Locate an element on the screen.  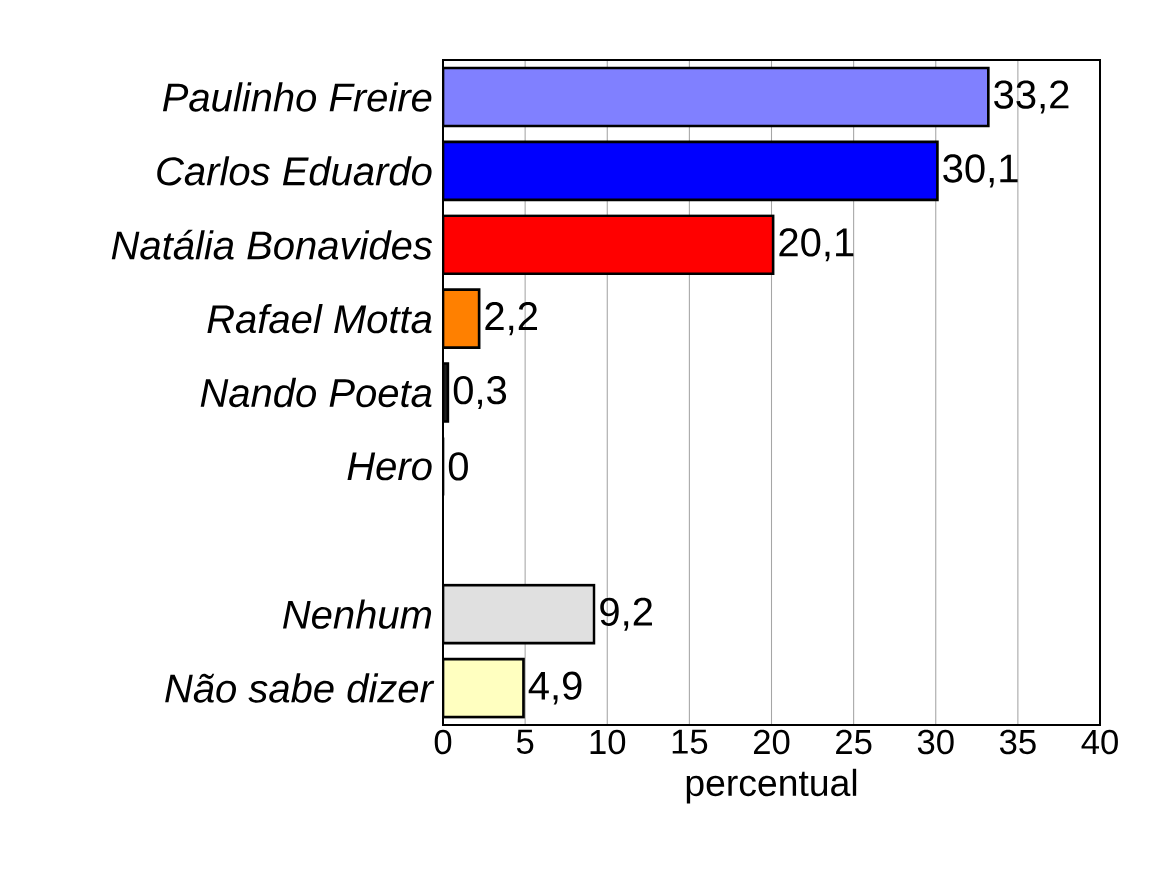
data-label: 33,2 is located at coordinates (1031, 97).